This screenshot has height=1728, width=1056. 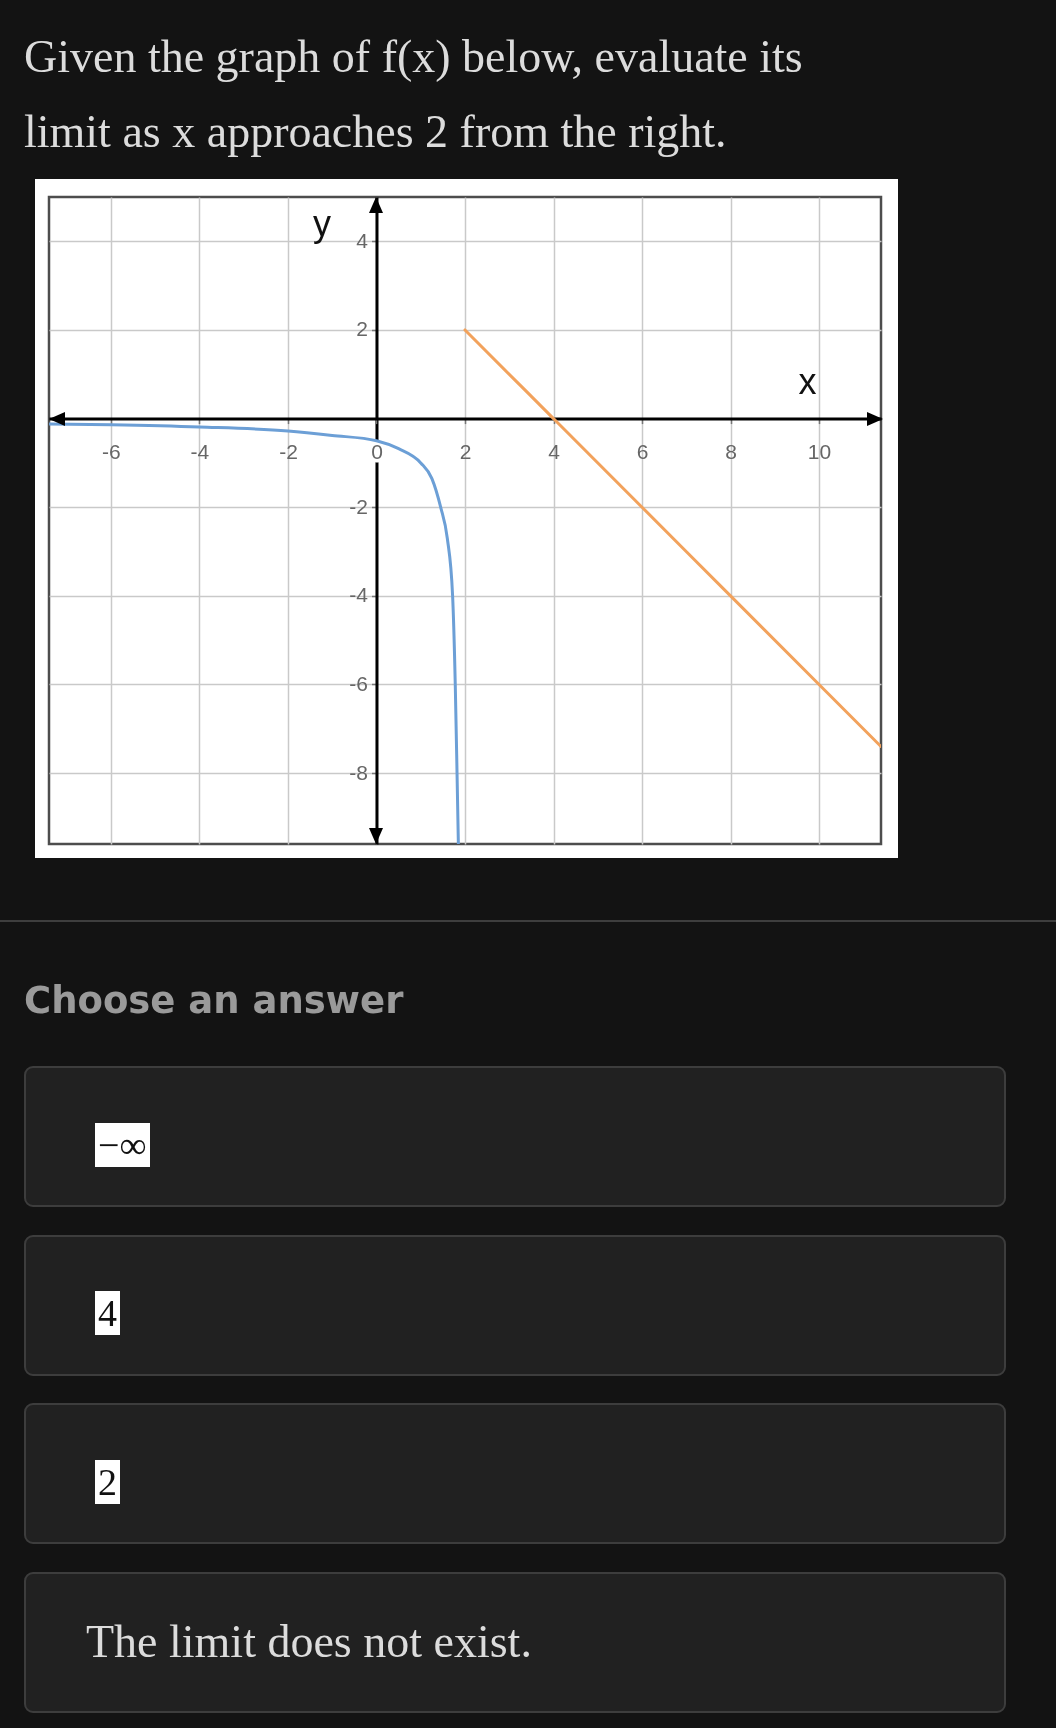 What do you see at coordinates (515, 1473) in the screenshot?
I see `answer-option: 2` at bounding box center [515, 1473].